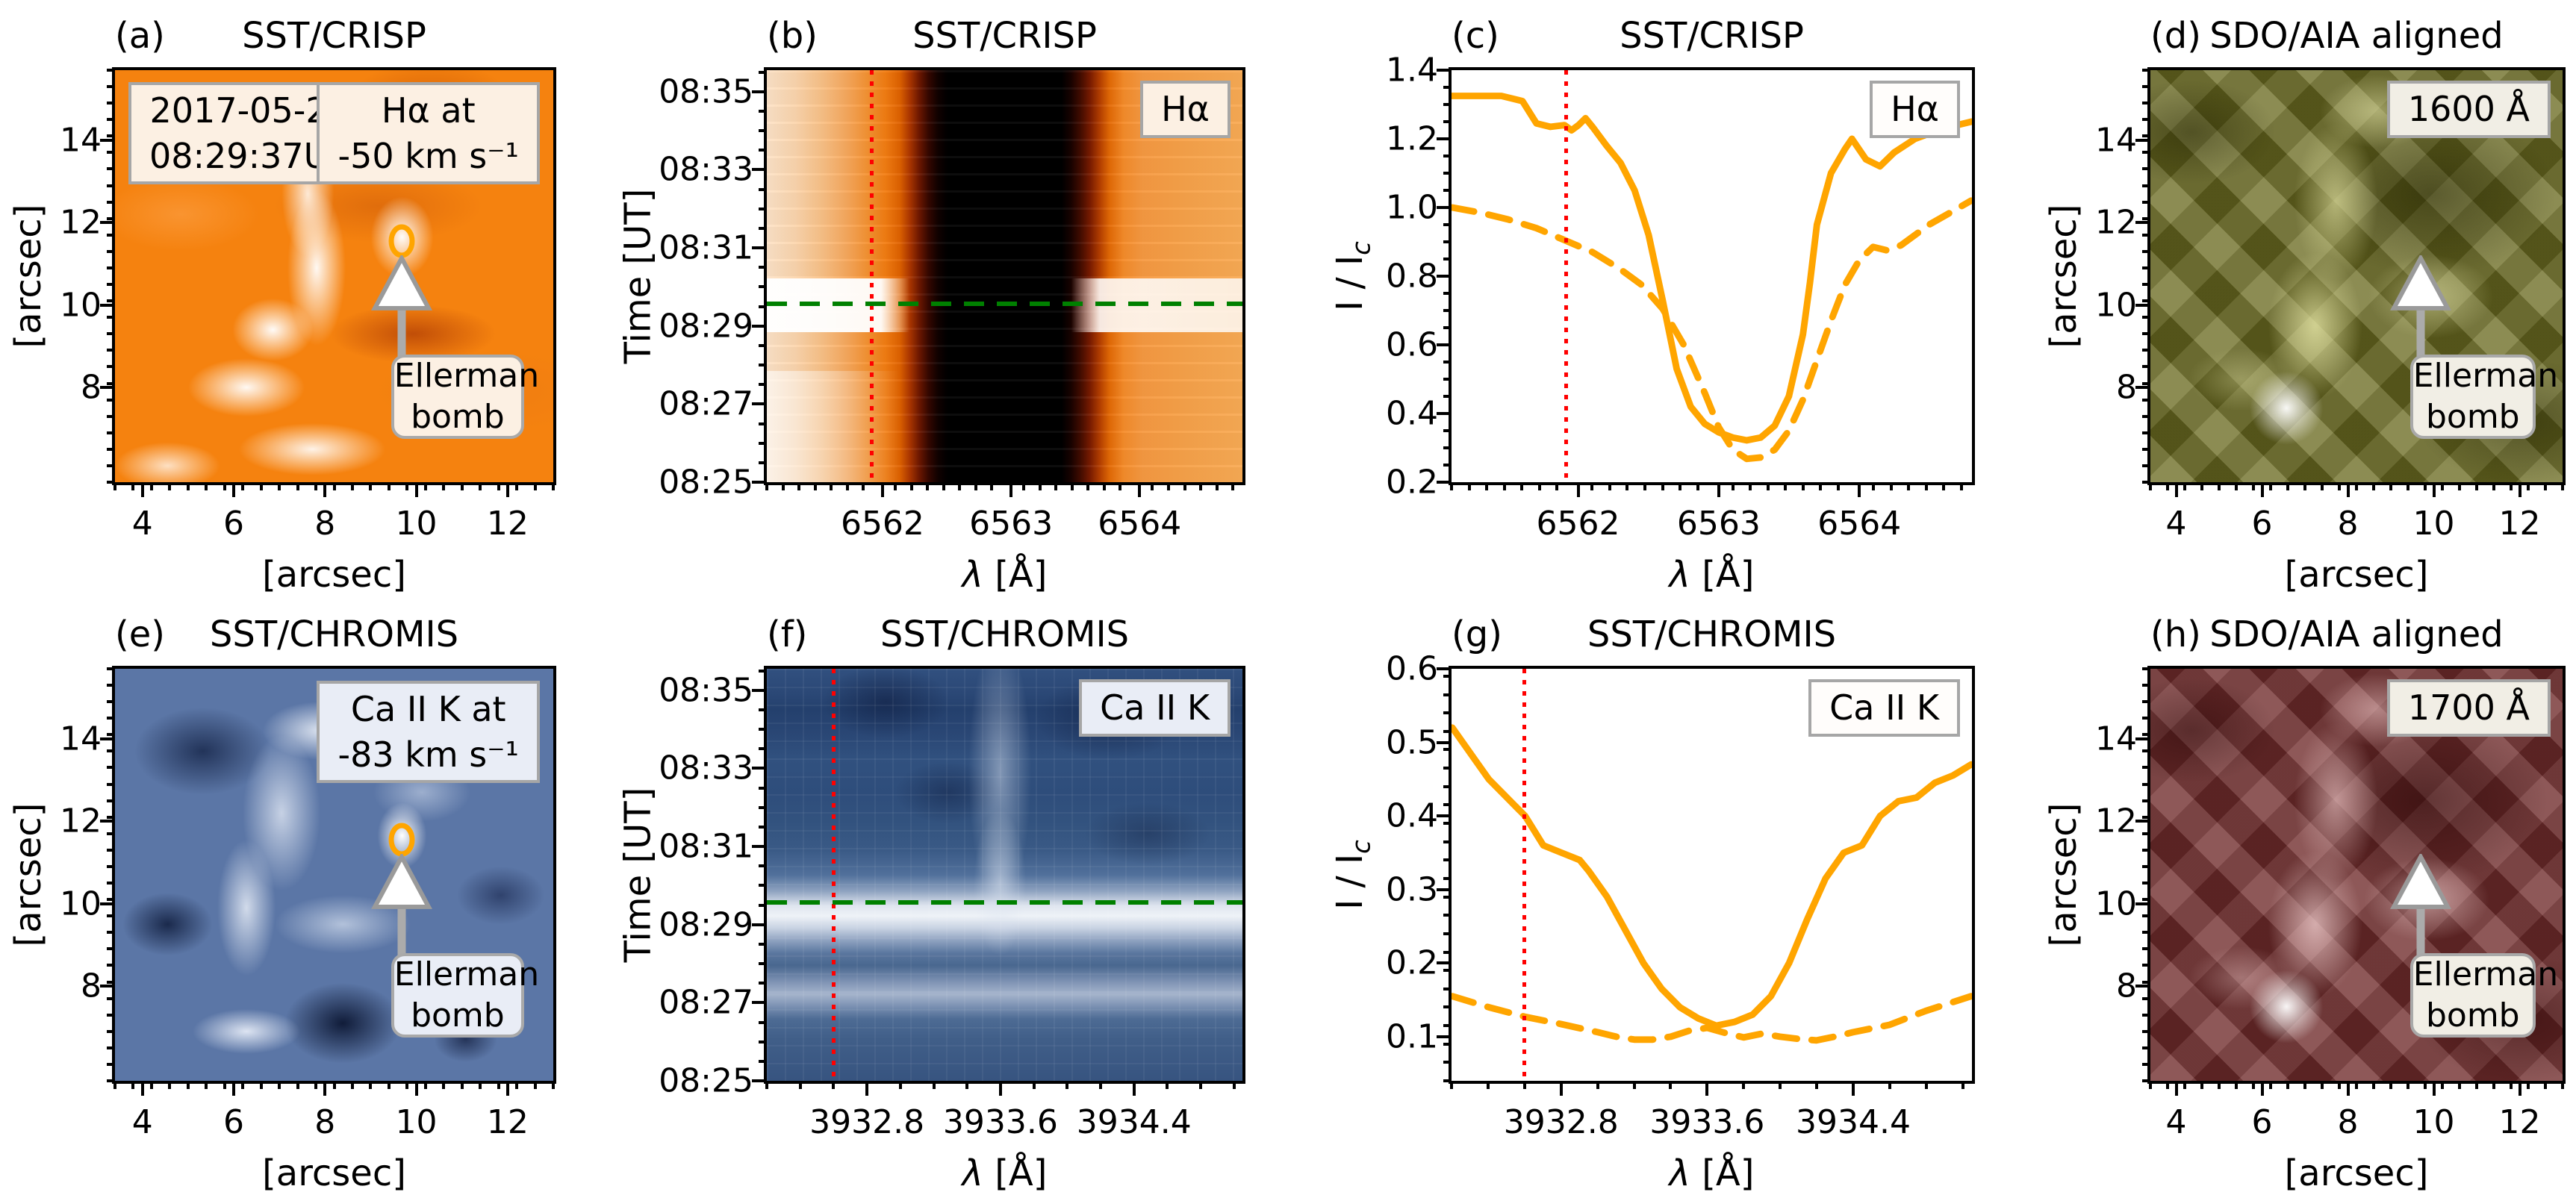 Image resolution: width=2576 pixels, height=1198 pixels. What do you see at coordinates (2348, 1122) in the screenshot?
I see `tick-label: 8` at bounding box center [2348, 1122].